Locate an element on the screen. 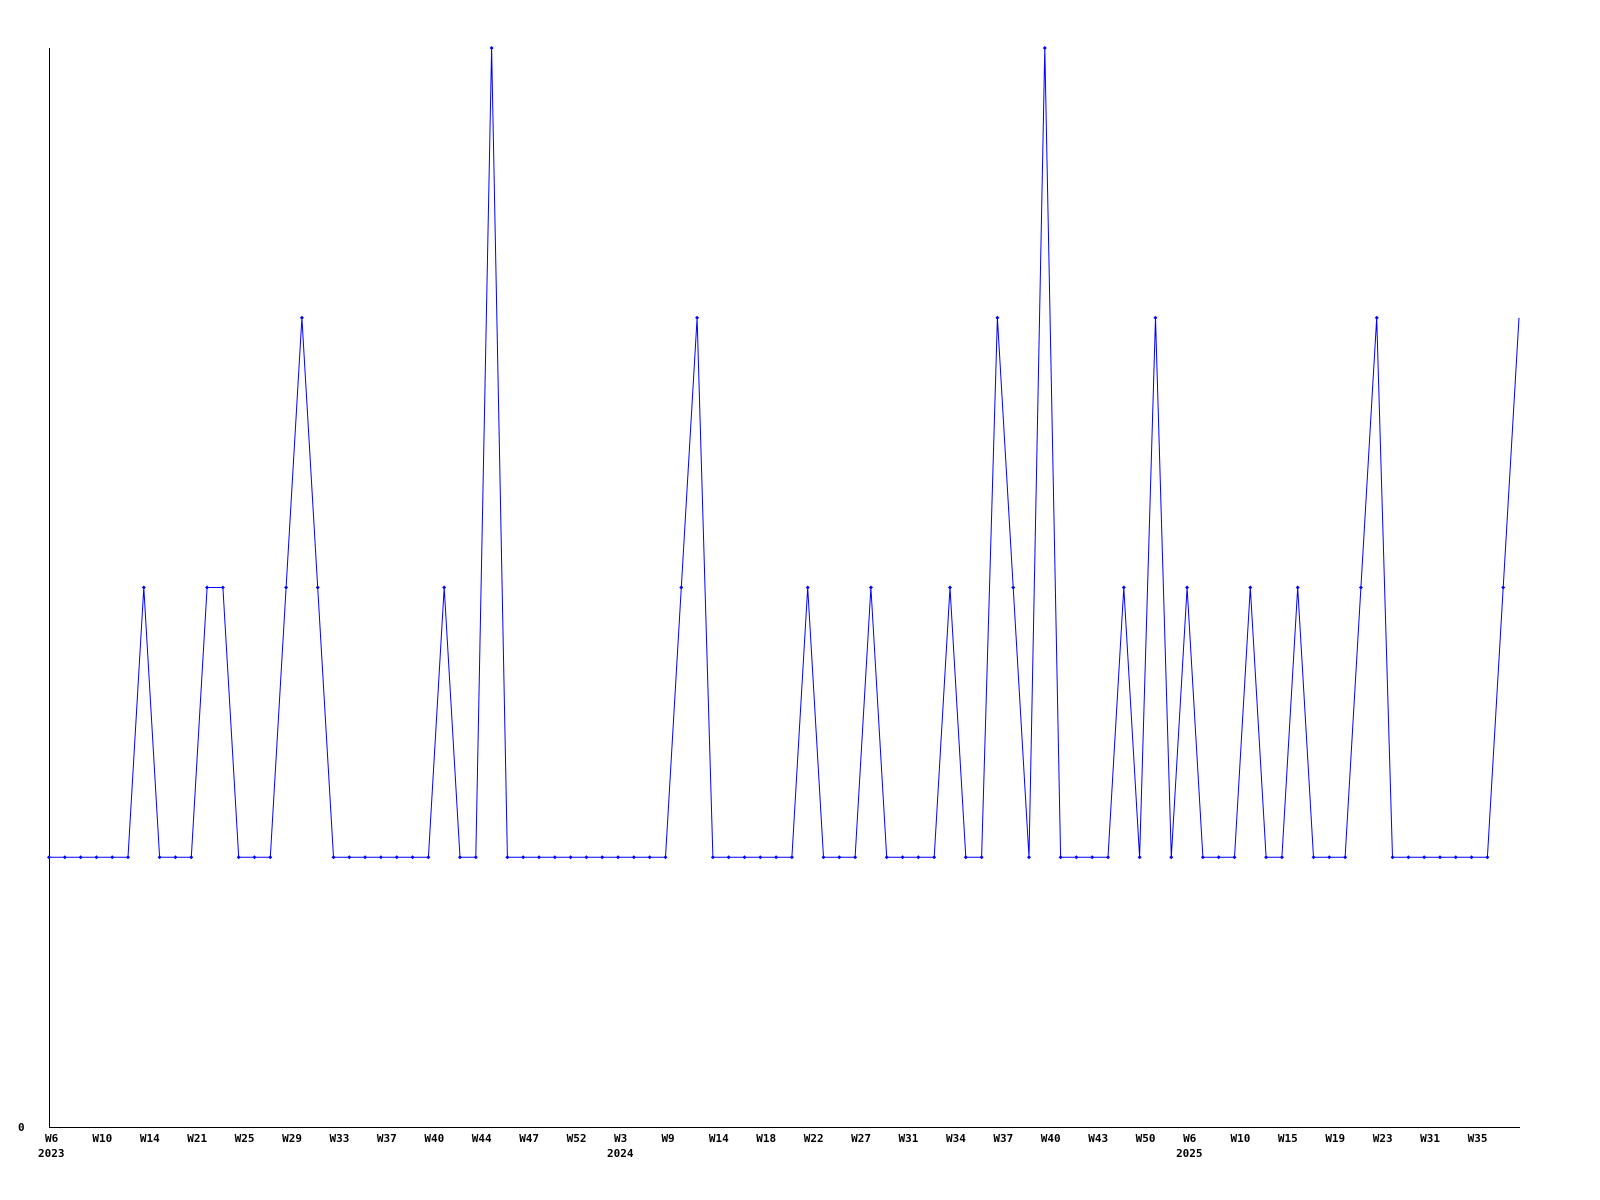  x-tick-label: W25 is located at coordinates (245, 1138).